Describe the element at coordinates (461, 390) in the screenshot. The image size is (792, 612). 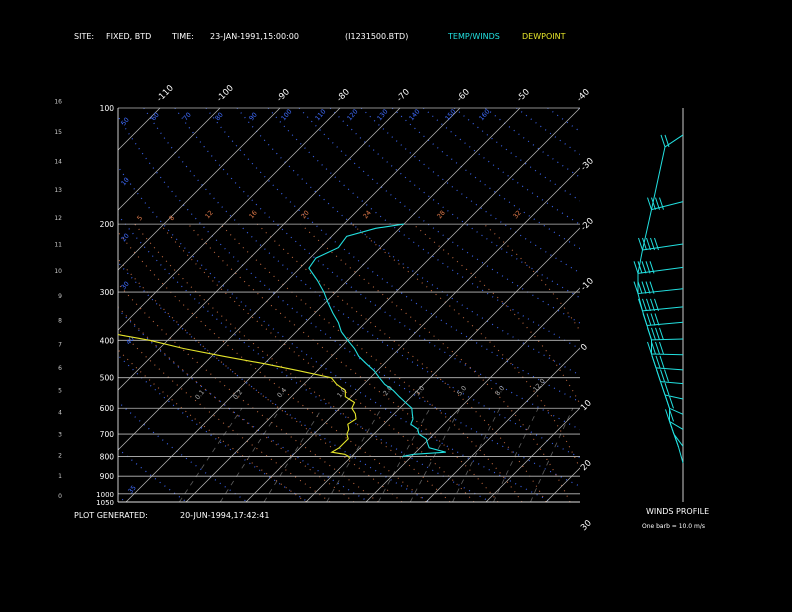
I see `mixing-ratio-label: 5.0` at that location.